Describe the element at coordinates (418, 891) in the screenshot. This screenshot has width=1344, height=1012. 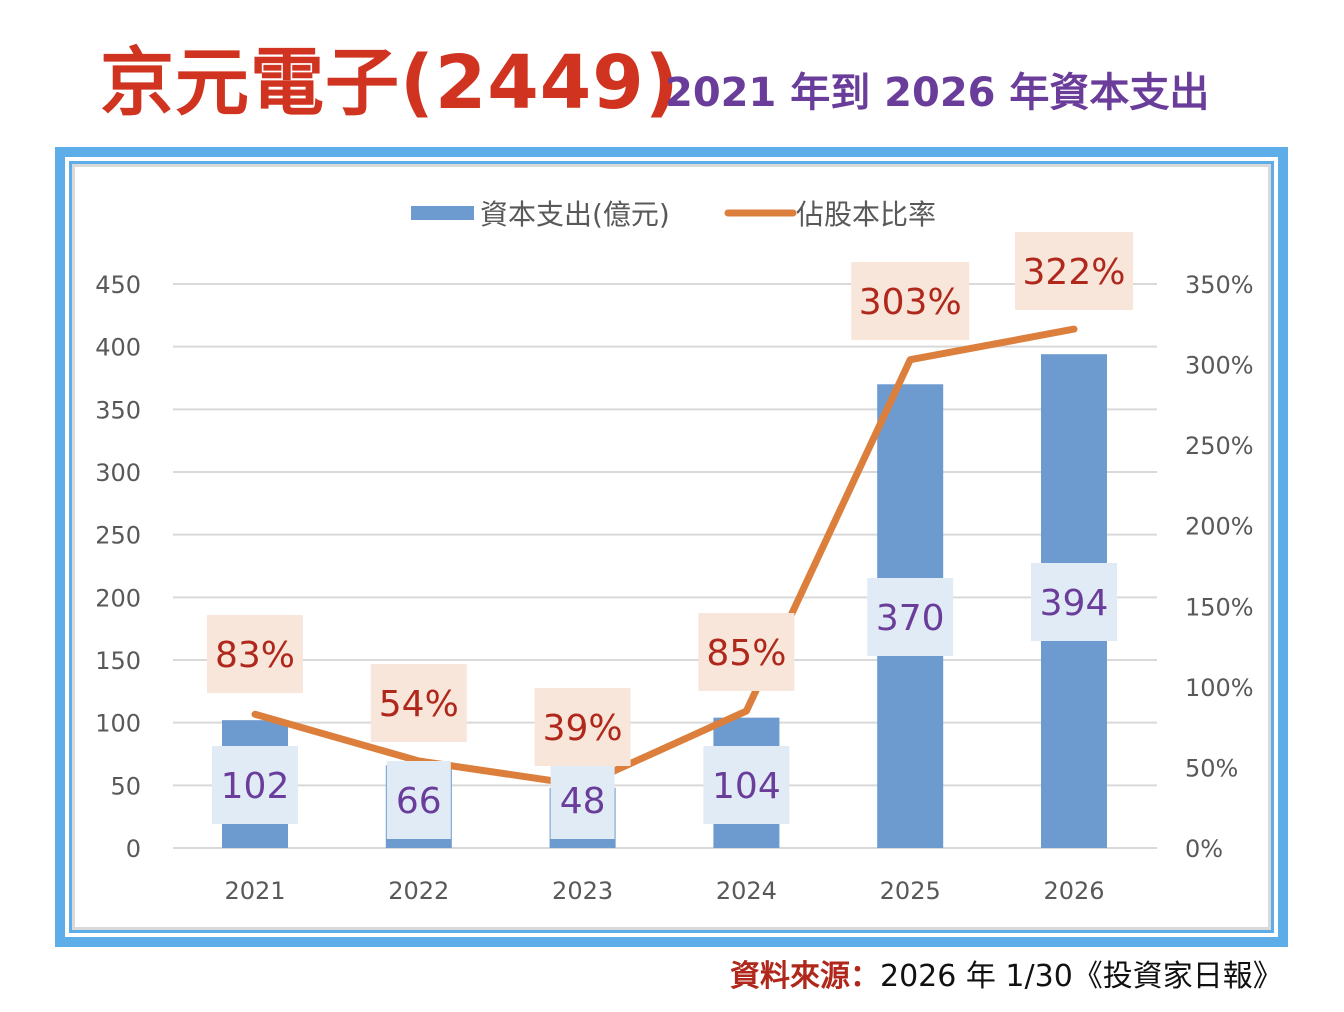
I see `x-tick-label: 2022` at that location.